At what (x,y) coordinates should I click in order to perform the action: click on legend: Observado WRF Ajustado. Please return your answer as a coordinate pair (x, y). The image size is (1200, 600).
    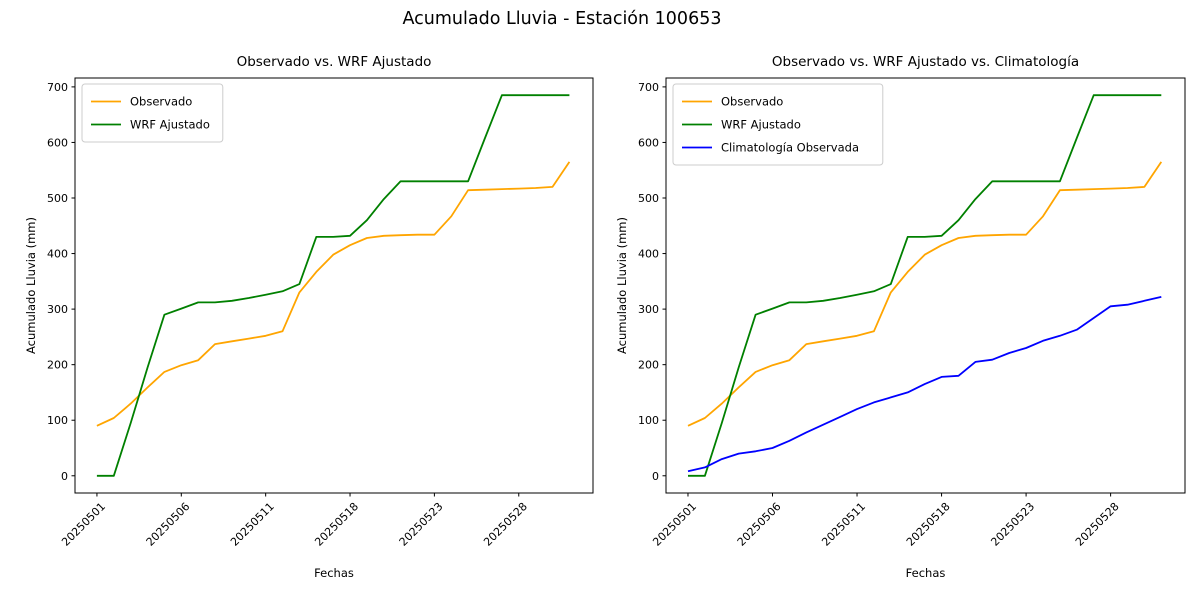
    Looking at the image, I should click on (152, 113).